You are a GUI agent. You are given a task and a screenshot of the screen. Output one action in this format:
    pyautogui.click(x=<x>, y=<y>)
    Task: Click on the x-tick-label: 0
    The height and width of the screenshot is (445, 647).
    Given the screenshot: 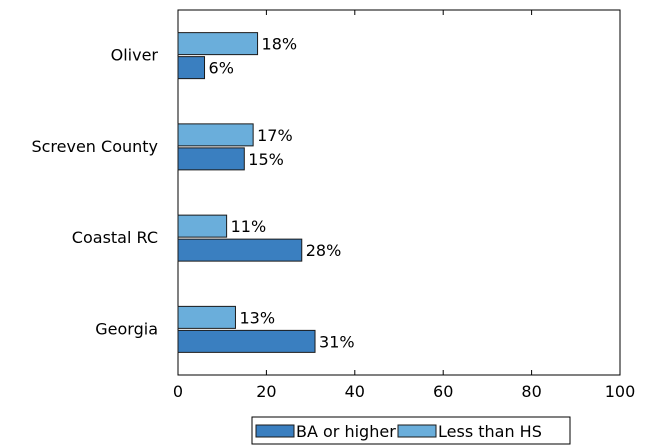 What is the action you would take?
    pyautogui.click(x=178, y=391)
    